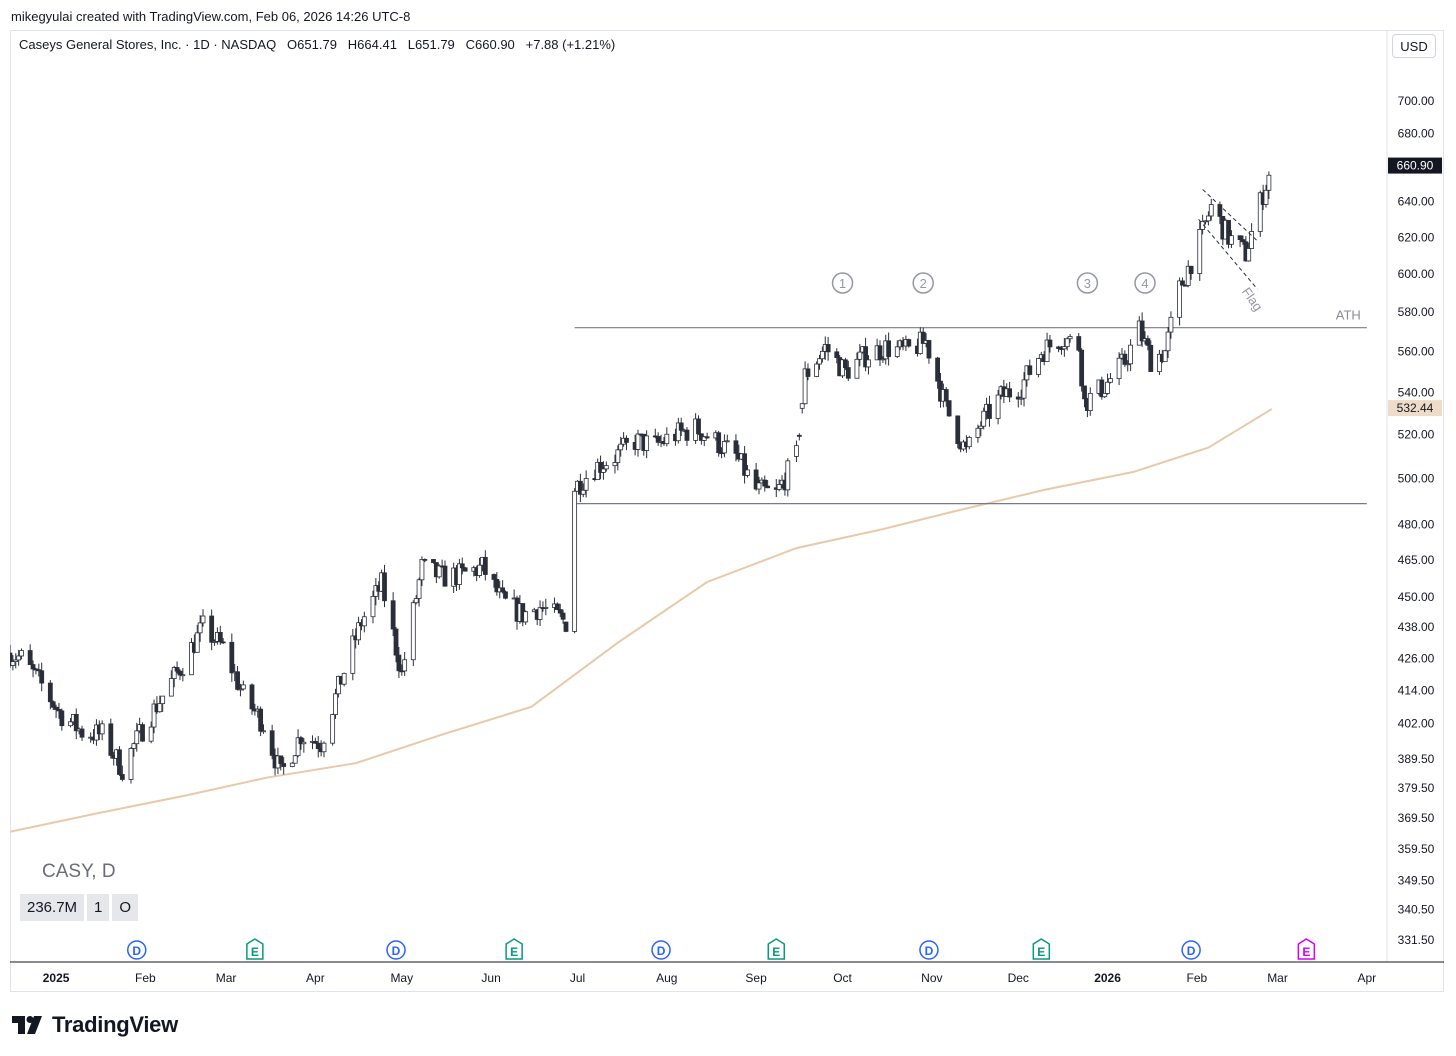 The width and height of the screenshot is (1456, 1056). I want to click on high-value: 664.41, so click(377, 44).